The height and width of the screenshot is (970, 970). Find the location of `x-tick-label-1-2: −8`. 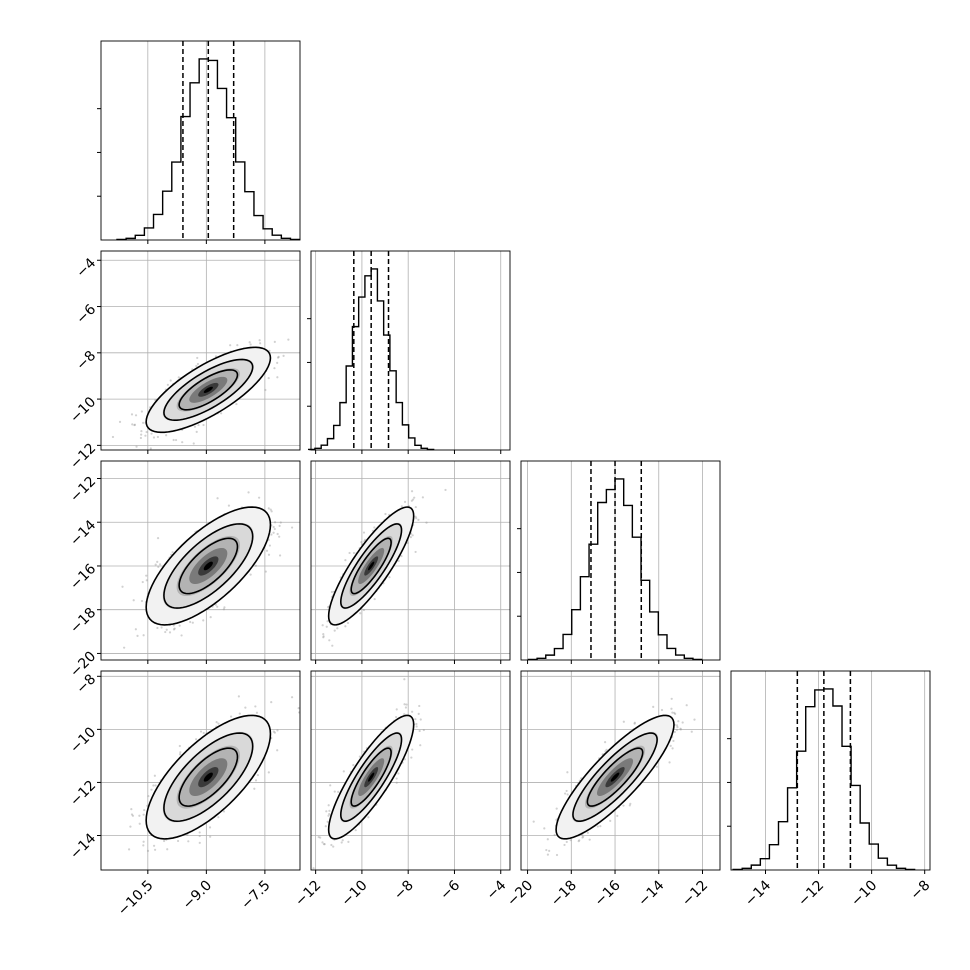

x-tick-label-1-2: −8 is located at coordinates (404, 890).